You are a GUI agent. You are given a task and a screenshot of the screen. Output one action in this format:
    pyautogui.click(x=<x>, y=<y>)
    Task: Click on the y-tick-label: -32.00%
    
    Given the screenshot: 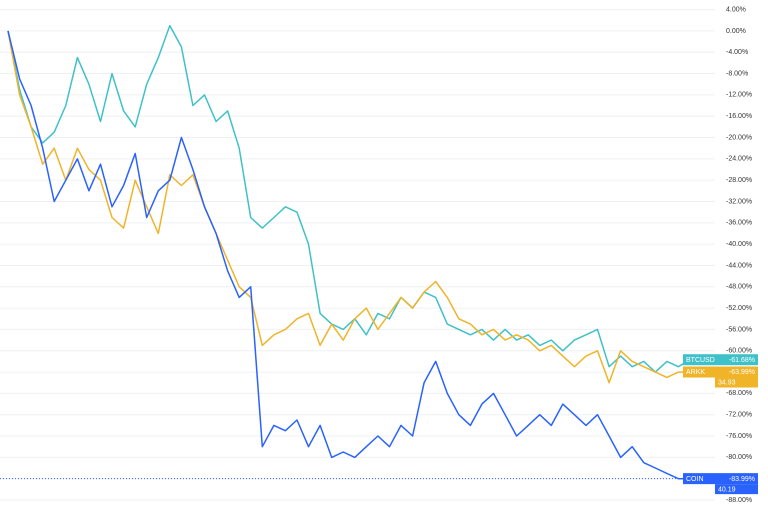 What is the action you would take?
    pyautogui.click(x=739, y=201)
    